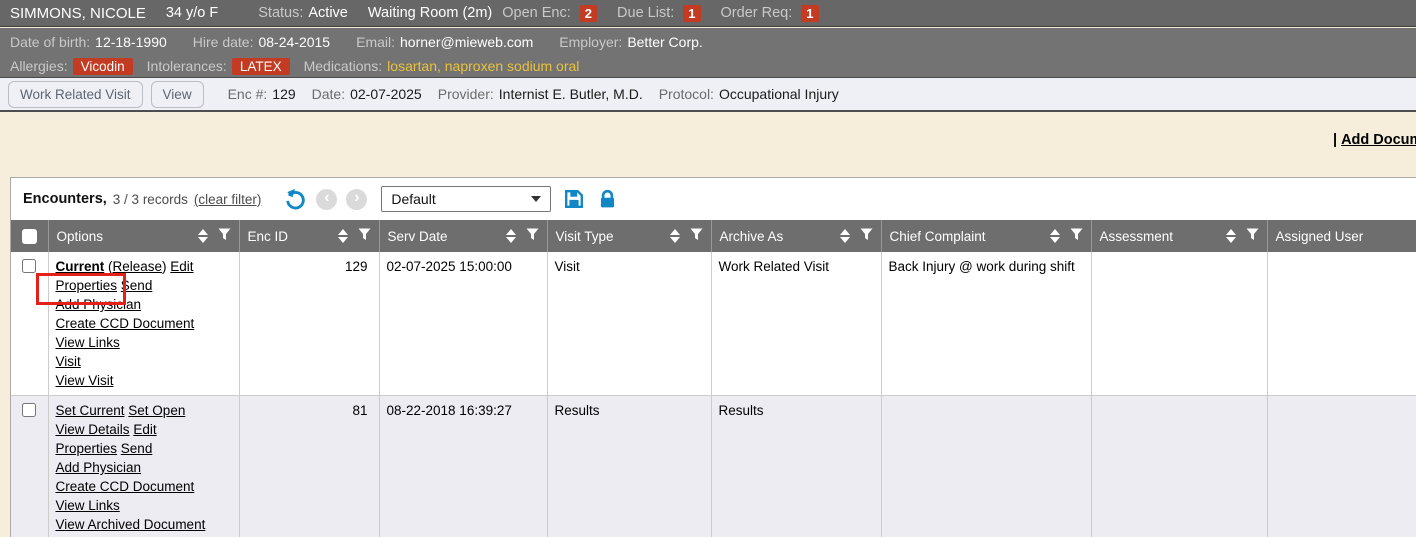  Describe the element at coordinates (629, 236) in the screenshot. I see `column-header-visit-type: Visit Type` at that location.